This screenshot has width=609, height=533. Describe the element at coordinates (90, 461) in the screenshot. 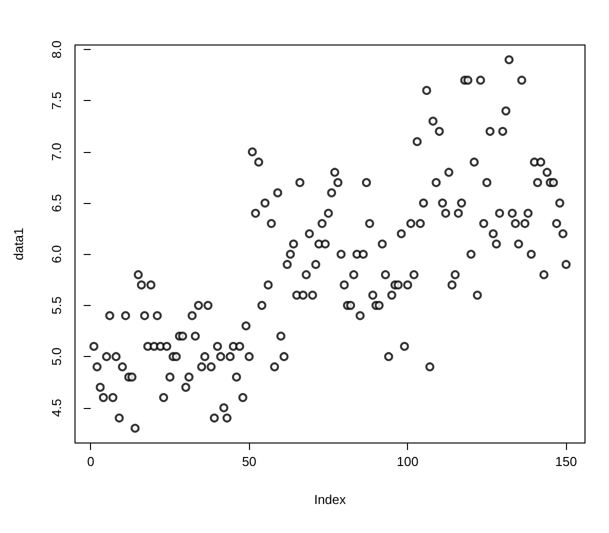

I see `x-tick-label: 0` at that location.